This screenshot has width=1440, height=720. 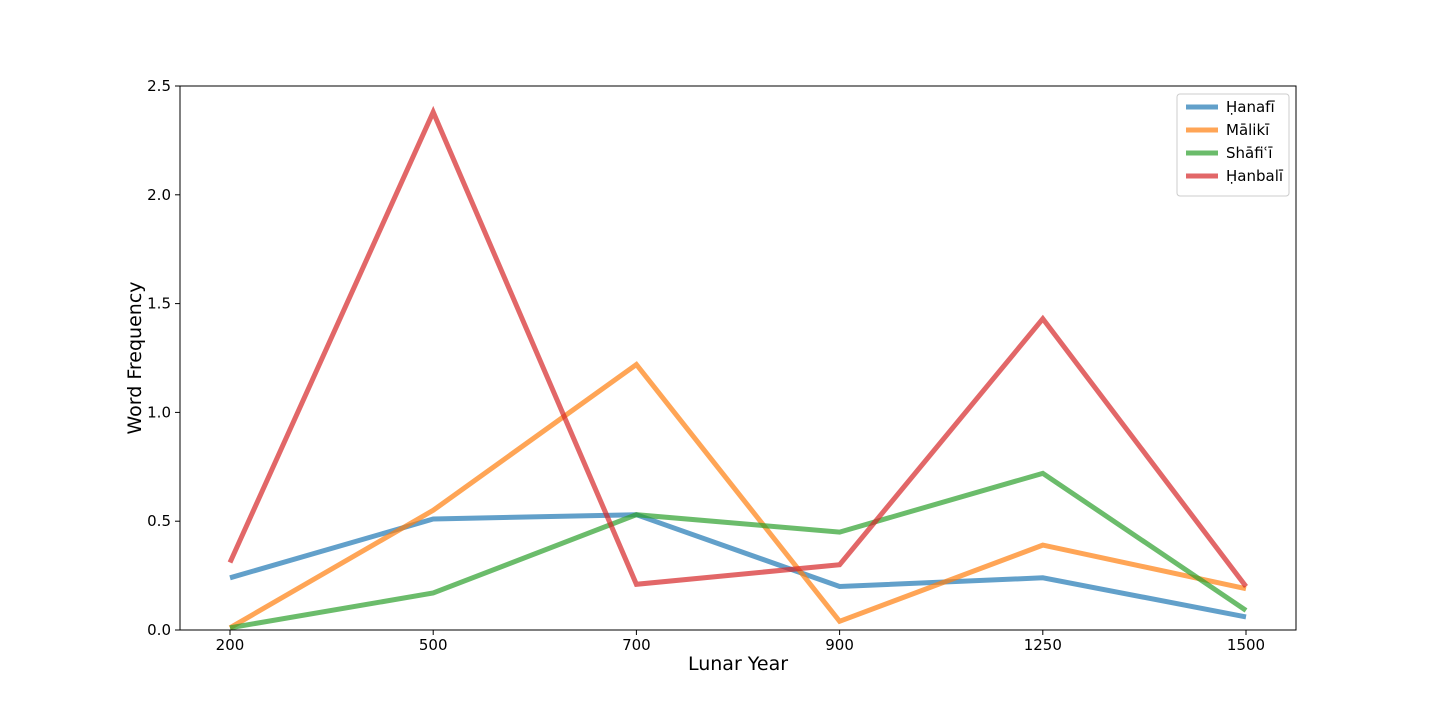 What do you see at coordinates (1248, 130) in the screenshot?
I see `legend-label: Mālikī` at bounding box center [1248, 130].